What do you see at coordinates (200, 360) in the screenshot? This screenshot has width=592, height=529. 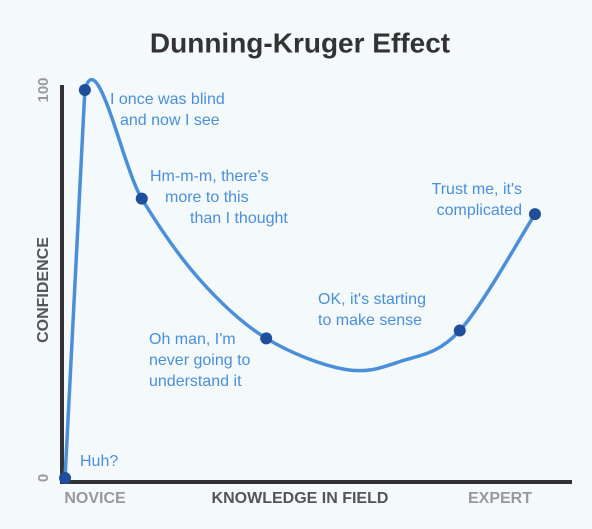 I see `annotation: never going to` at bounding box center [200, 360].